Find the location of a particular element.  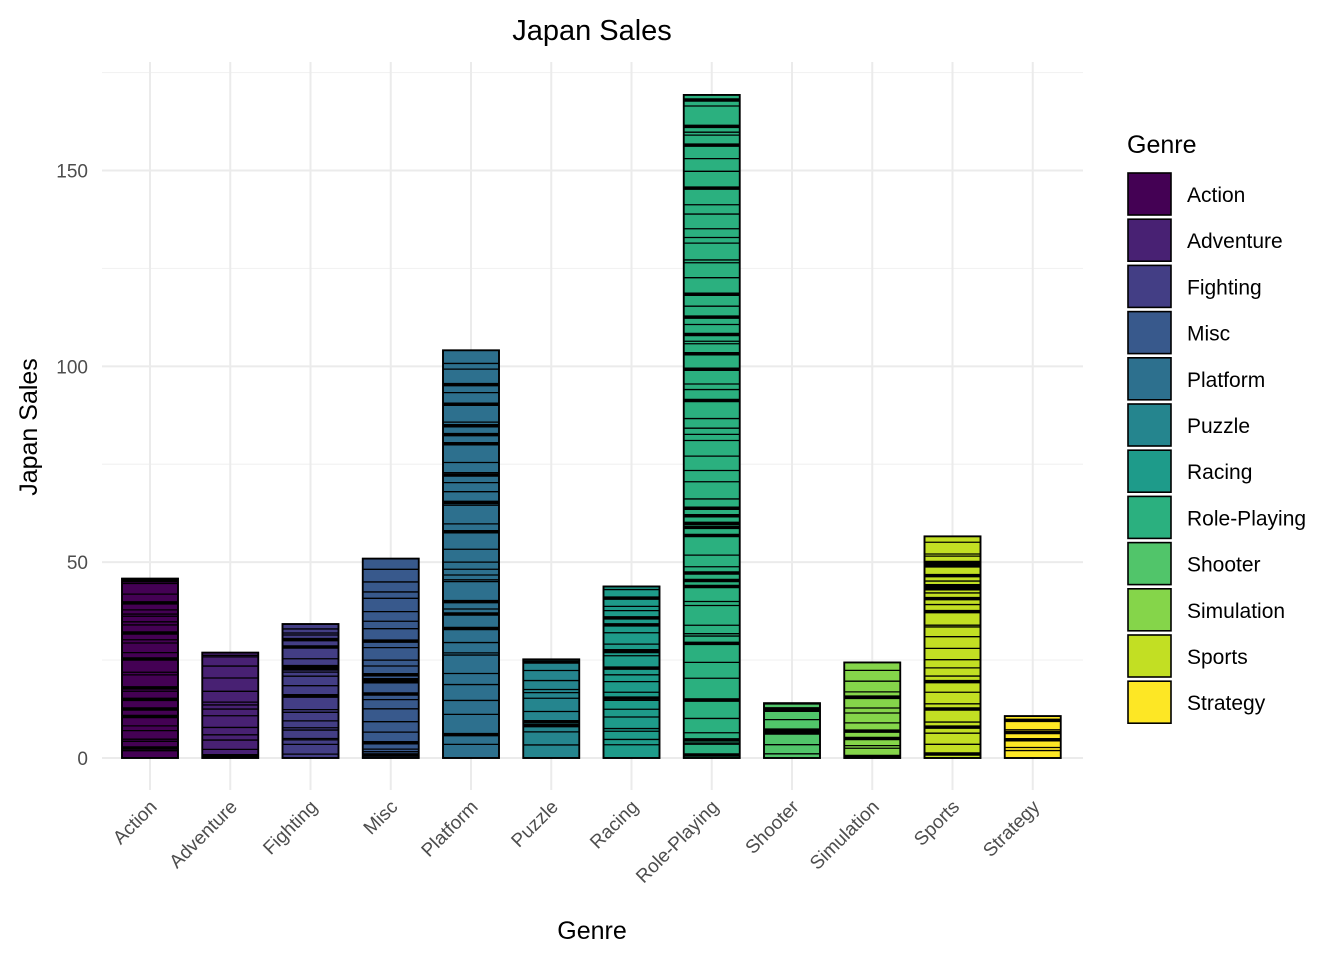

x-tick-label: Puzzle is located at coordinates (535, 824).